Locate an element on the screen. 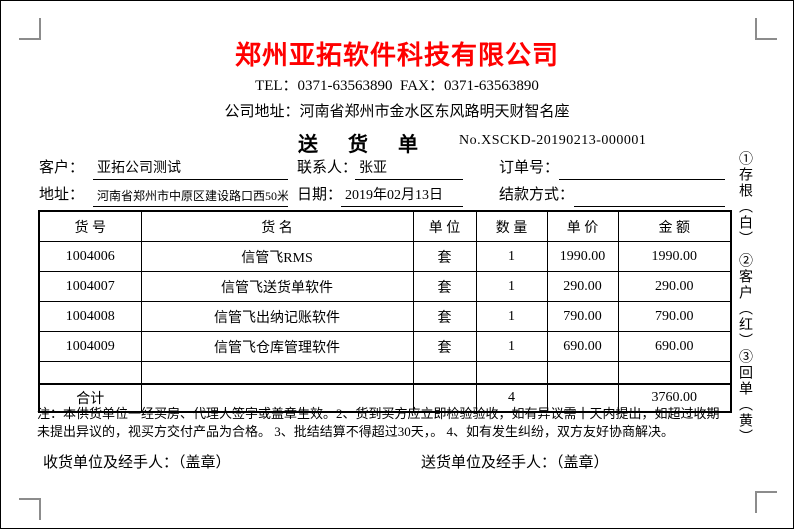  header-amount: 金 额 is located at coordinates (674, 226).